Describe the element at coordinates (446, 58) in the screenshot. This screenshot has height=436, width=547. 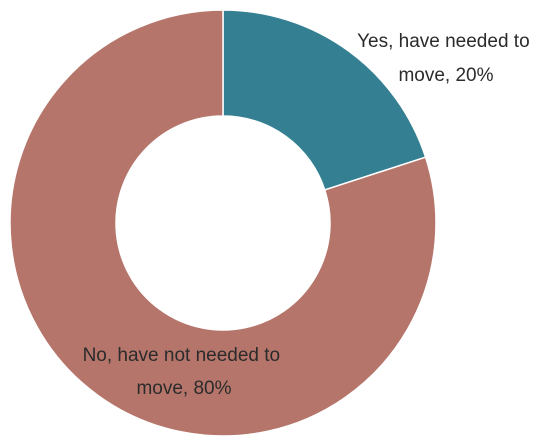
I see `yes-slice-label: Yes, have needed to move, 20%` at that location.